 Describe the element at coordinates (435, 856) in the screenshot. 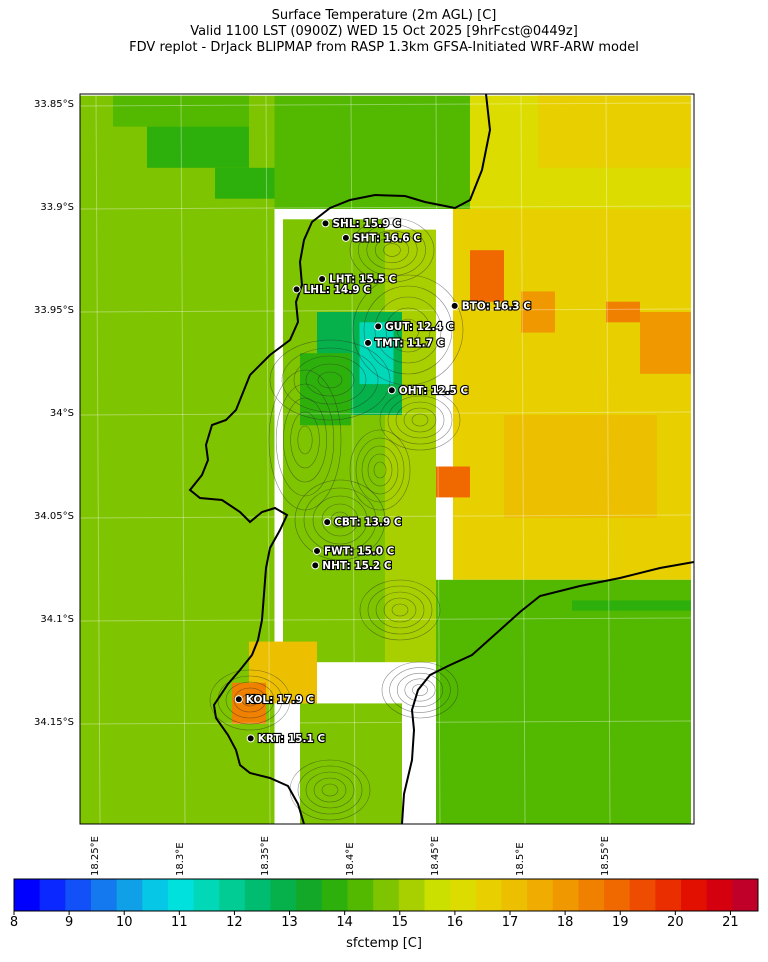

I see `lon-label-4: 18.45°E` at that location.